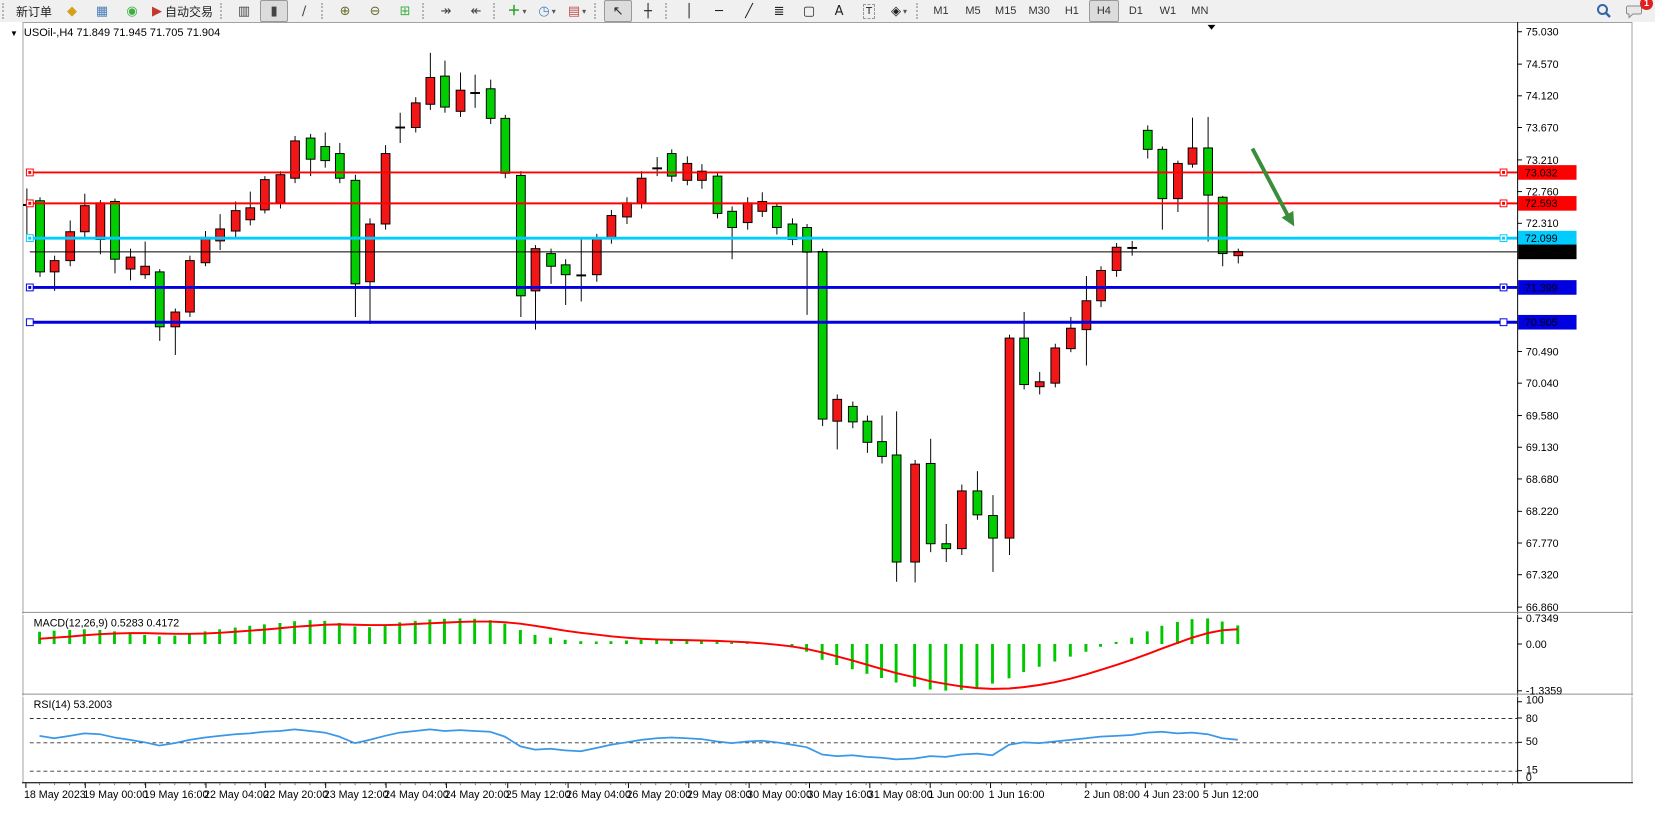  What do you see at coordinates (1636, 11) in the screenshot?
I see `chat-button: 1` at bounding box center [1636, 11].